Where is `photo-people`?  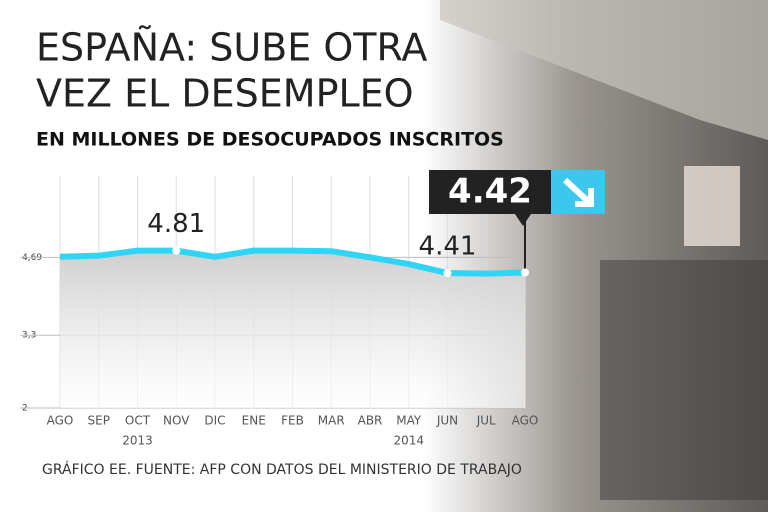 photo-people is located at coordinates (684, 380).